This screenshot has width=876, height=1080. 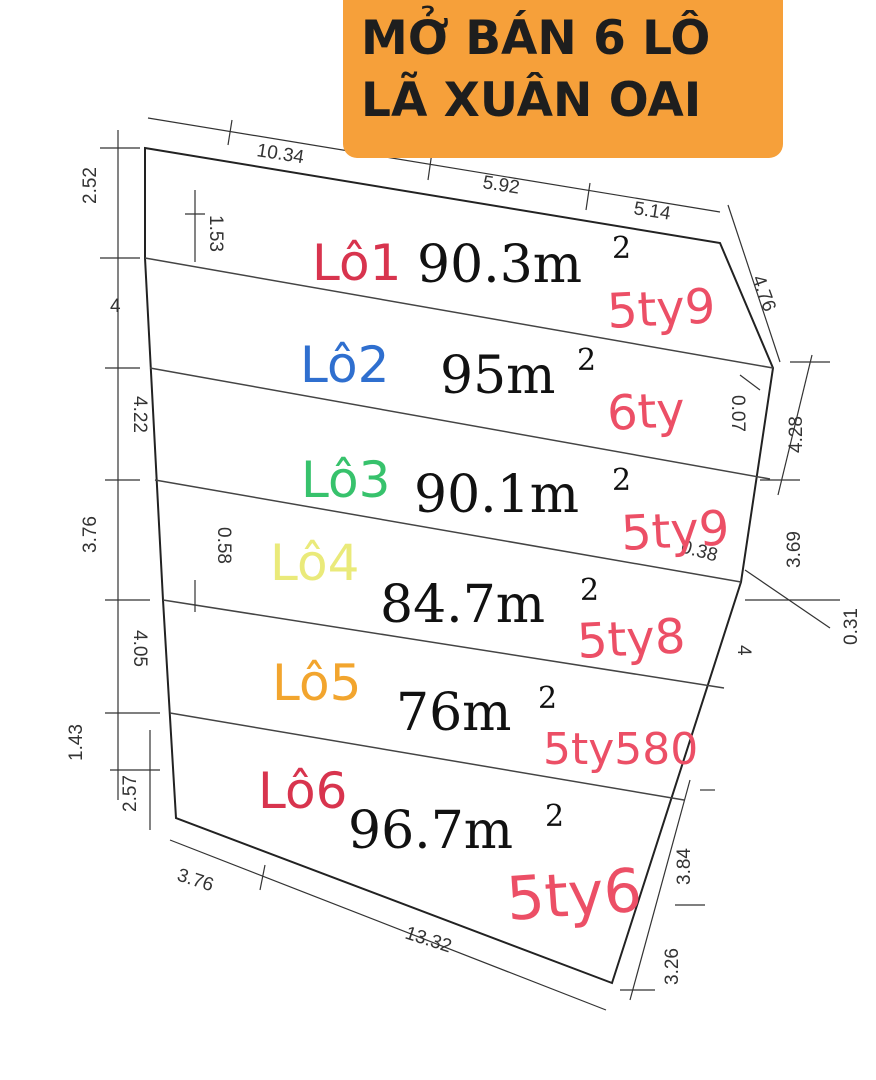 I want to click on lot-2-area-sup: 2, so click(x=586, y=360).